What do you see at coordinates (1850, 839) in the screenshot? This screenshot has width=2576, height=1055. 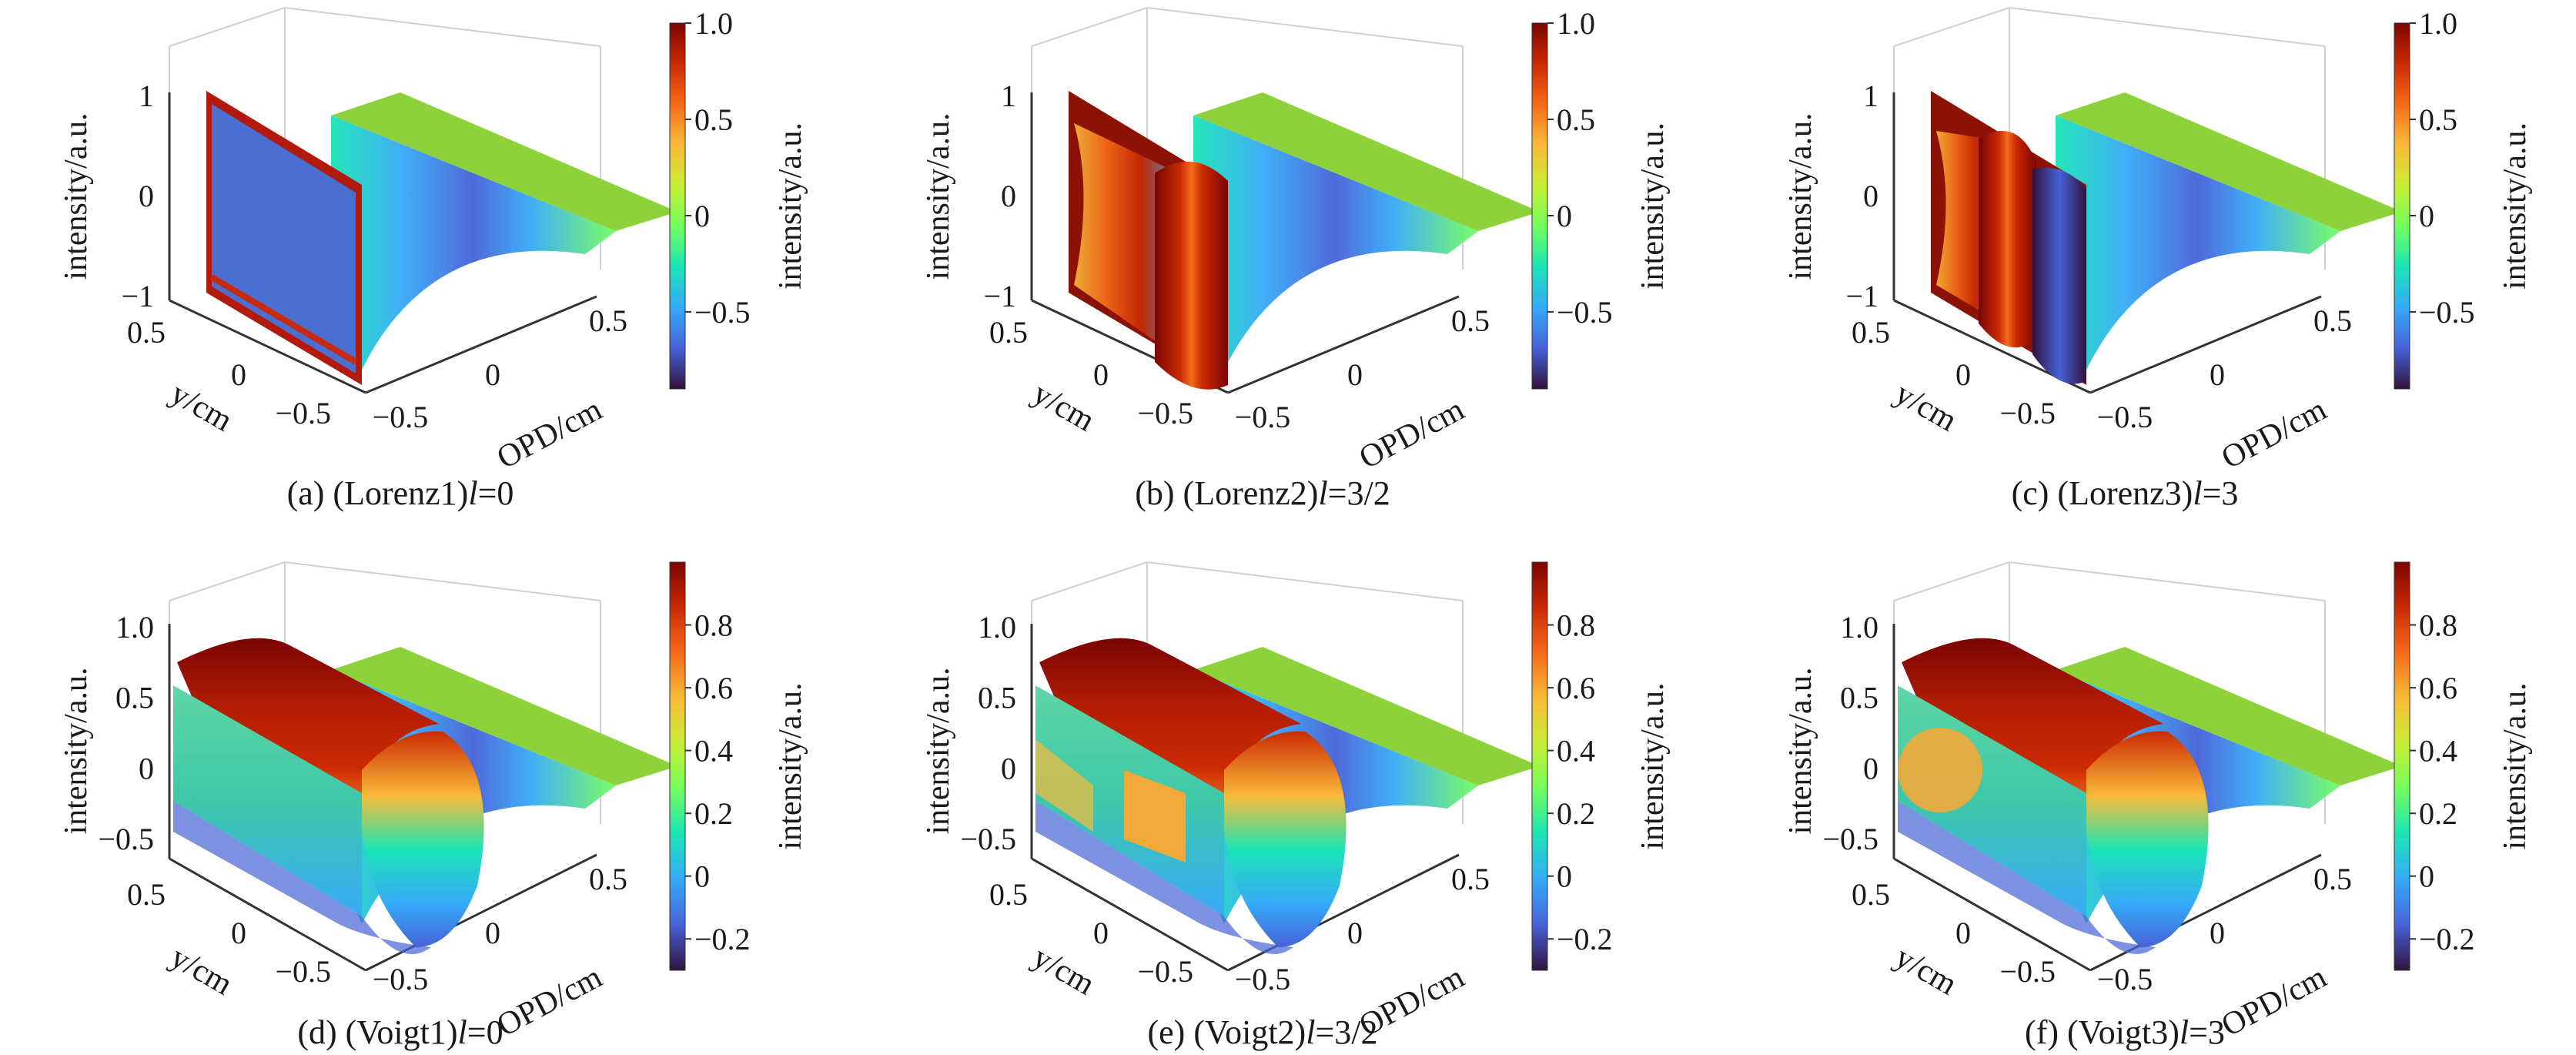 I see `z-tick-label: −0.5` at bounding box center [1850, 839].